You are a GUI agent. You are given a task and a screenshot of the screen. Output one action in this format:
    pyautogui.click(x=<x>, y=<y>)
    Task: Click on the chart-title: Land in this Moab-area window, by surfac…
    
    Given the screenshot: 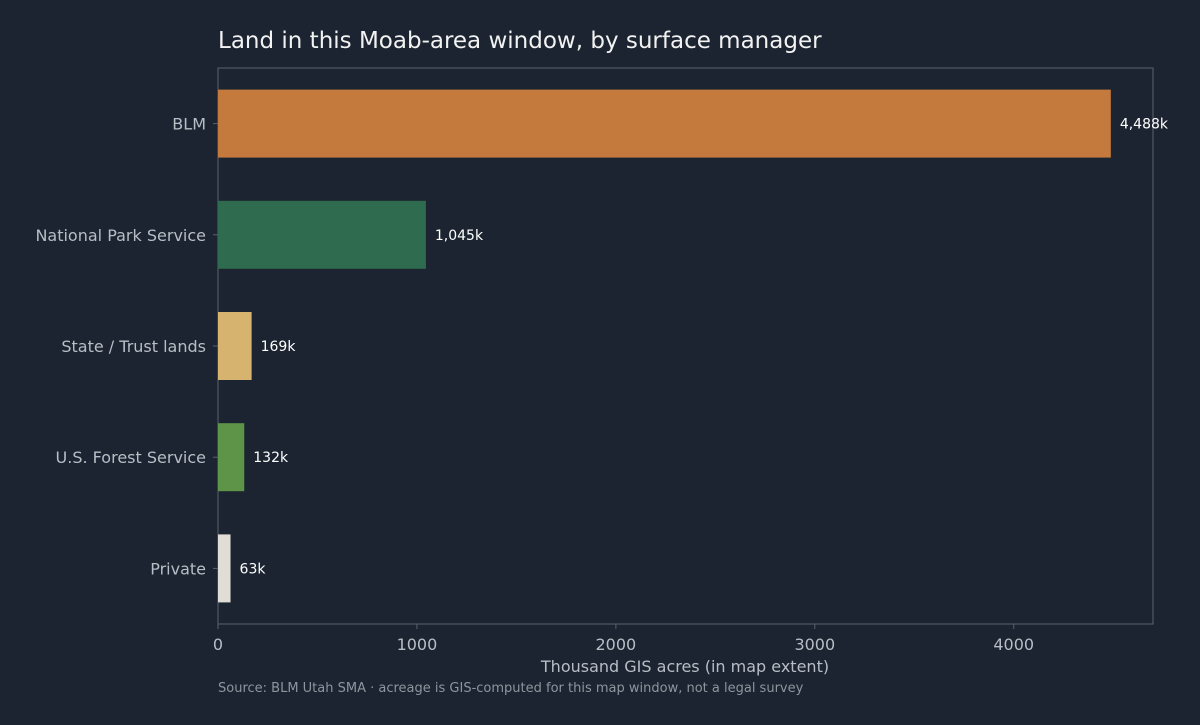 What is the action you would take?
    pyautogui.click(x=520, y=41)
    